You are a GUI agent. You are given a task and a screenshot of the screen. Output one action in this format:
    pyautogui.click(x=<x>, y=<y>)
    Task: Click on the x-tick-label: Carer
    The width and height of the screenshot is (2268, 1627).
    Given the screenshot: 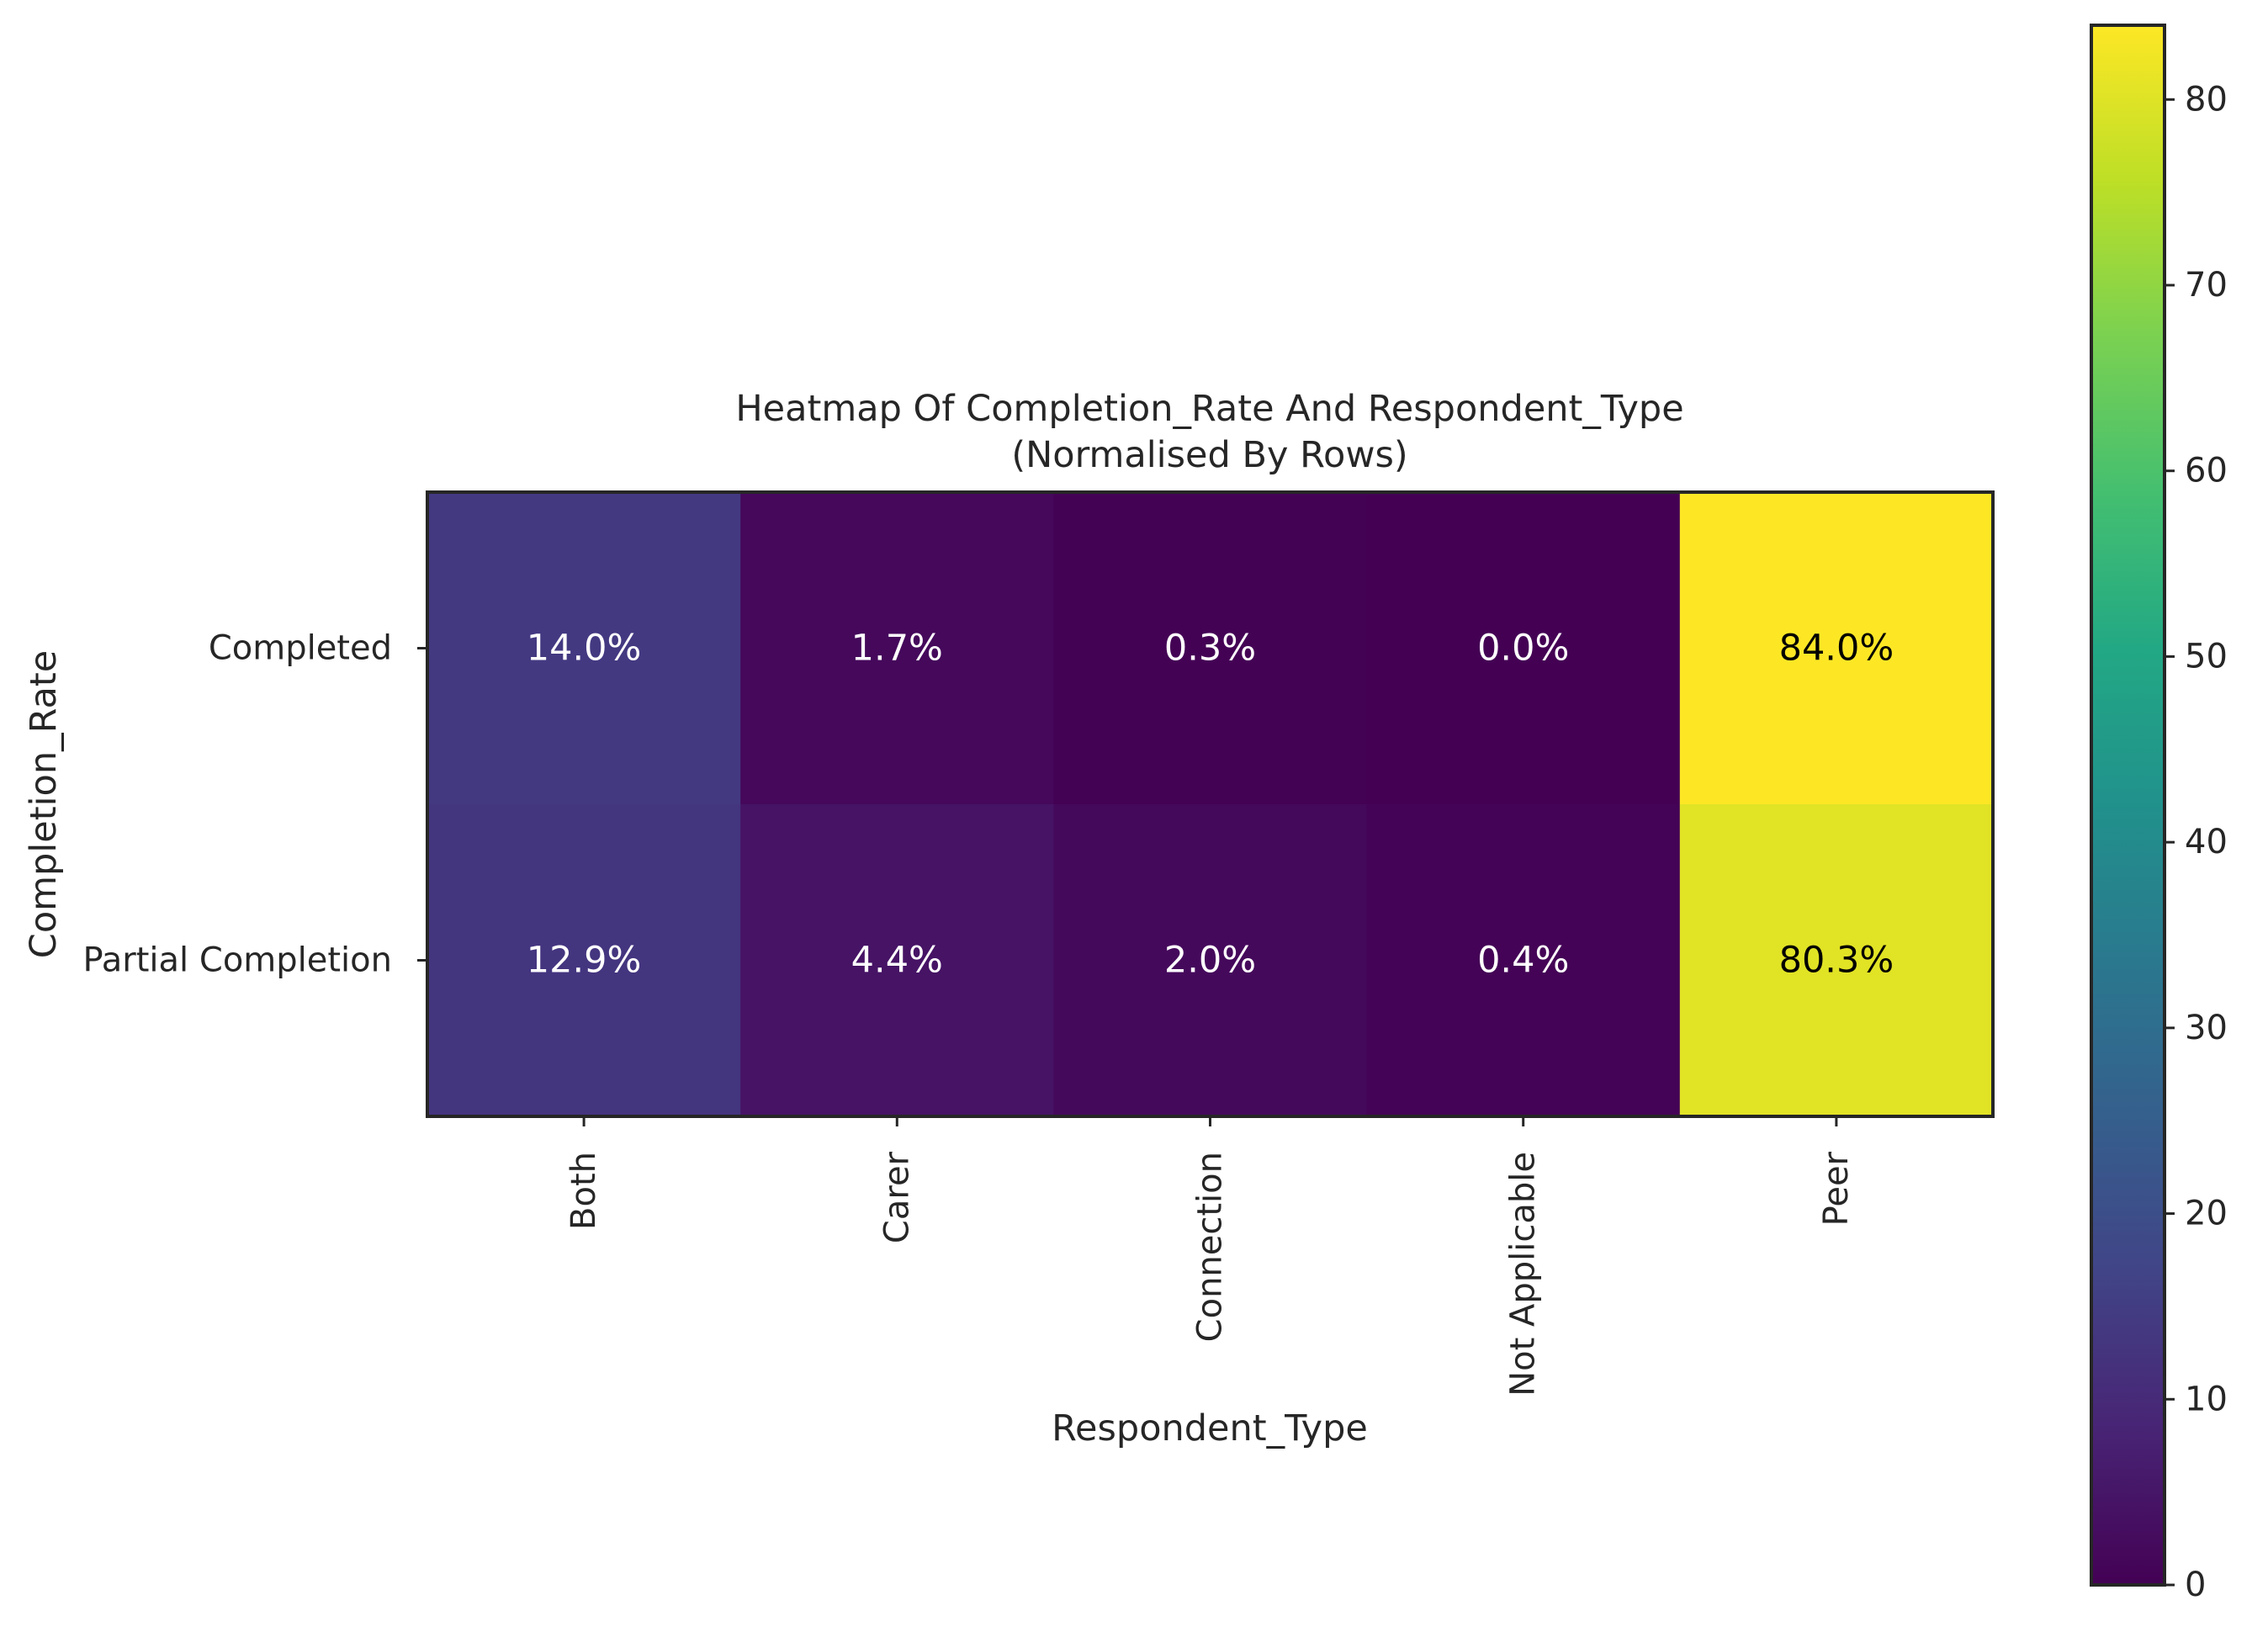 What is the action you would take?
    pyautogui.click(x=896, y=1197)
    